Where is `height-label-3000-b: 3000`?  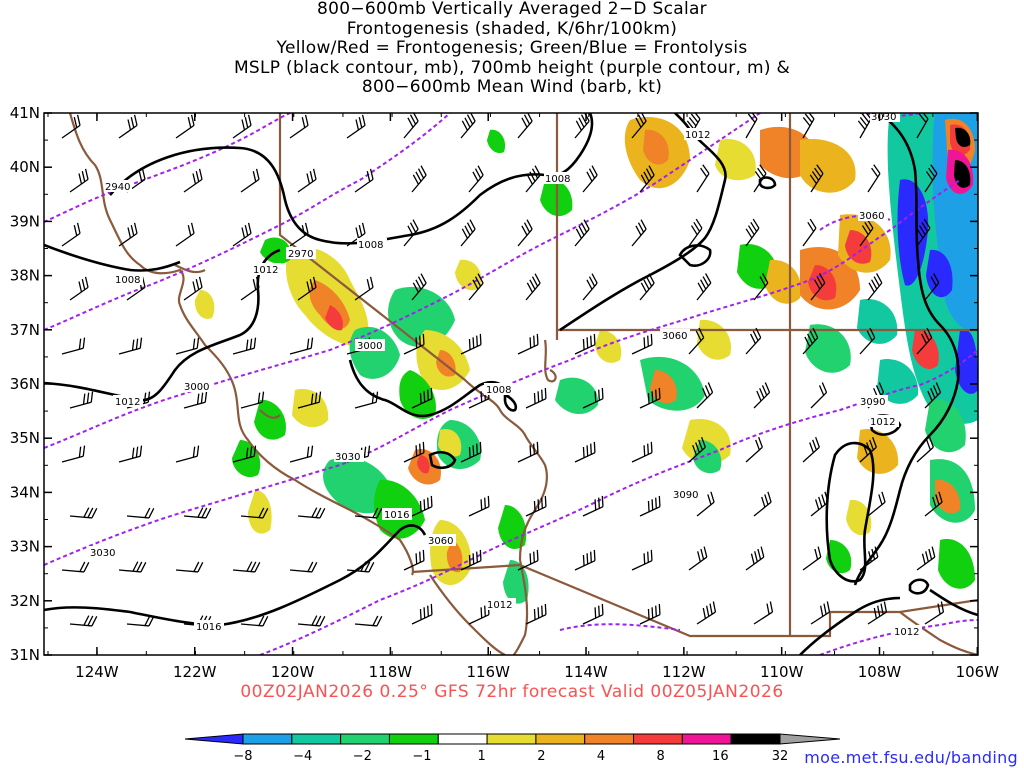 height-label-3000-b: 3000 is located at coordinates (196, 387).